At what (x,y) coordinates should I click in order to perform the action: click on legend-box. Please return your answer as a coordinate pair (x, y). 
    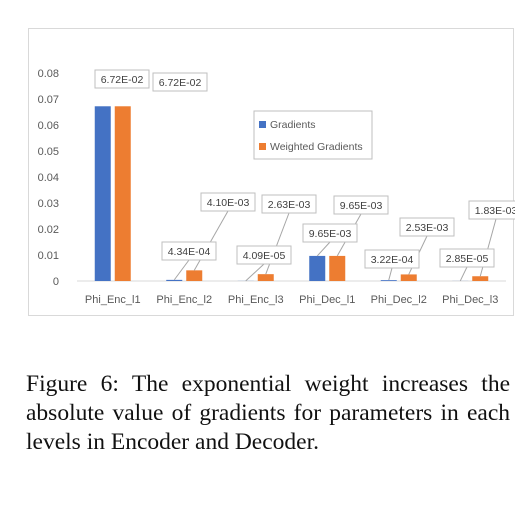
    Looking at the image, I should click on (313, 135).